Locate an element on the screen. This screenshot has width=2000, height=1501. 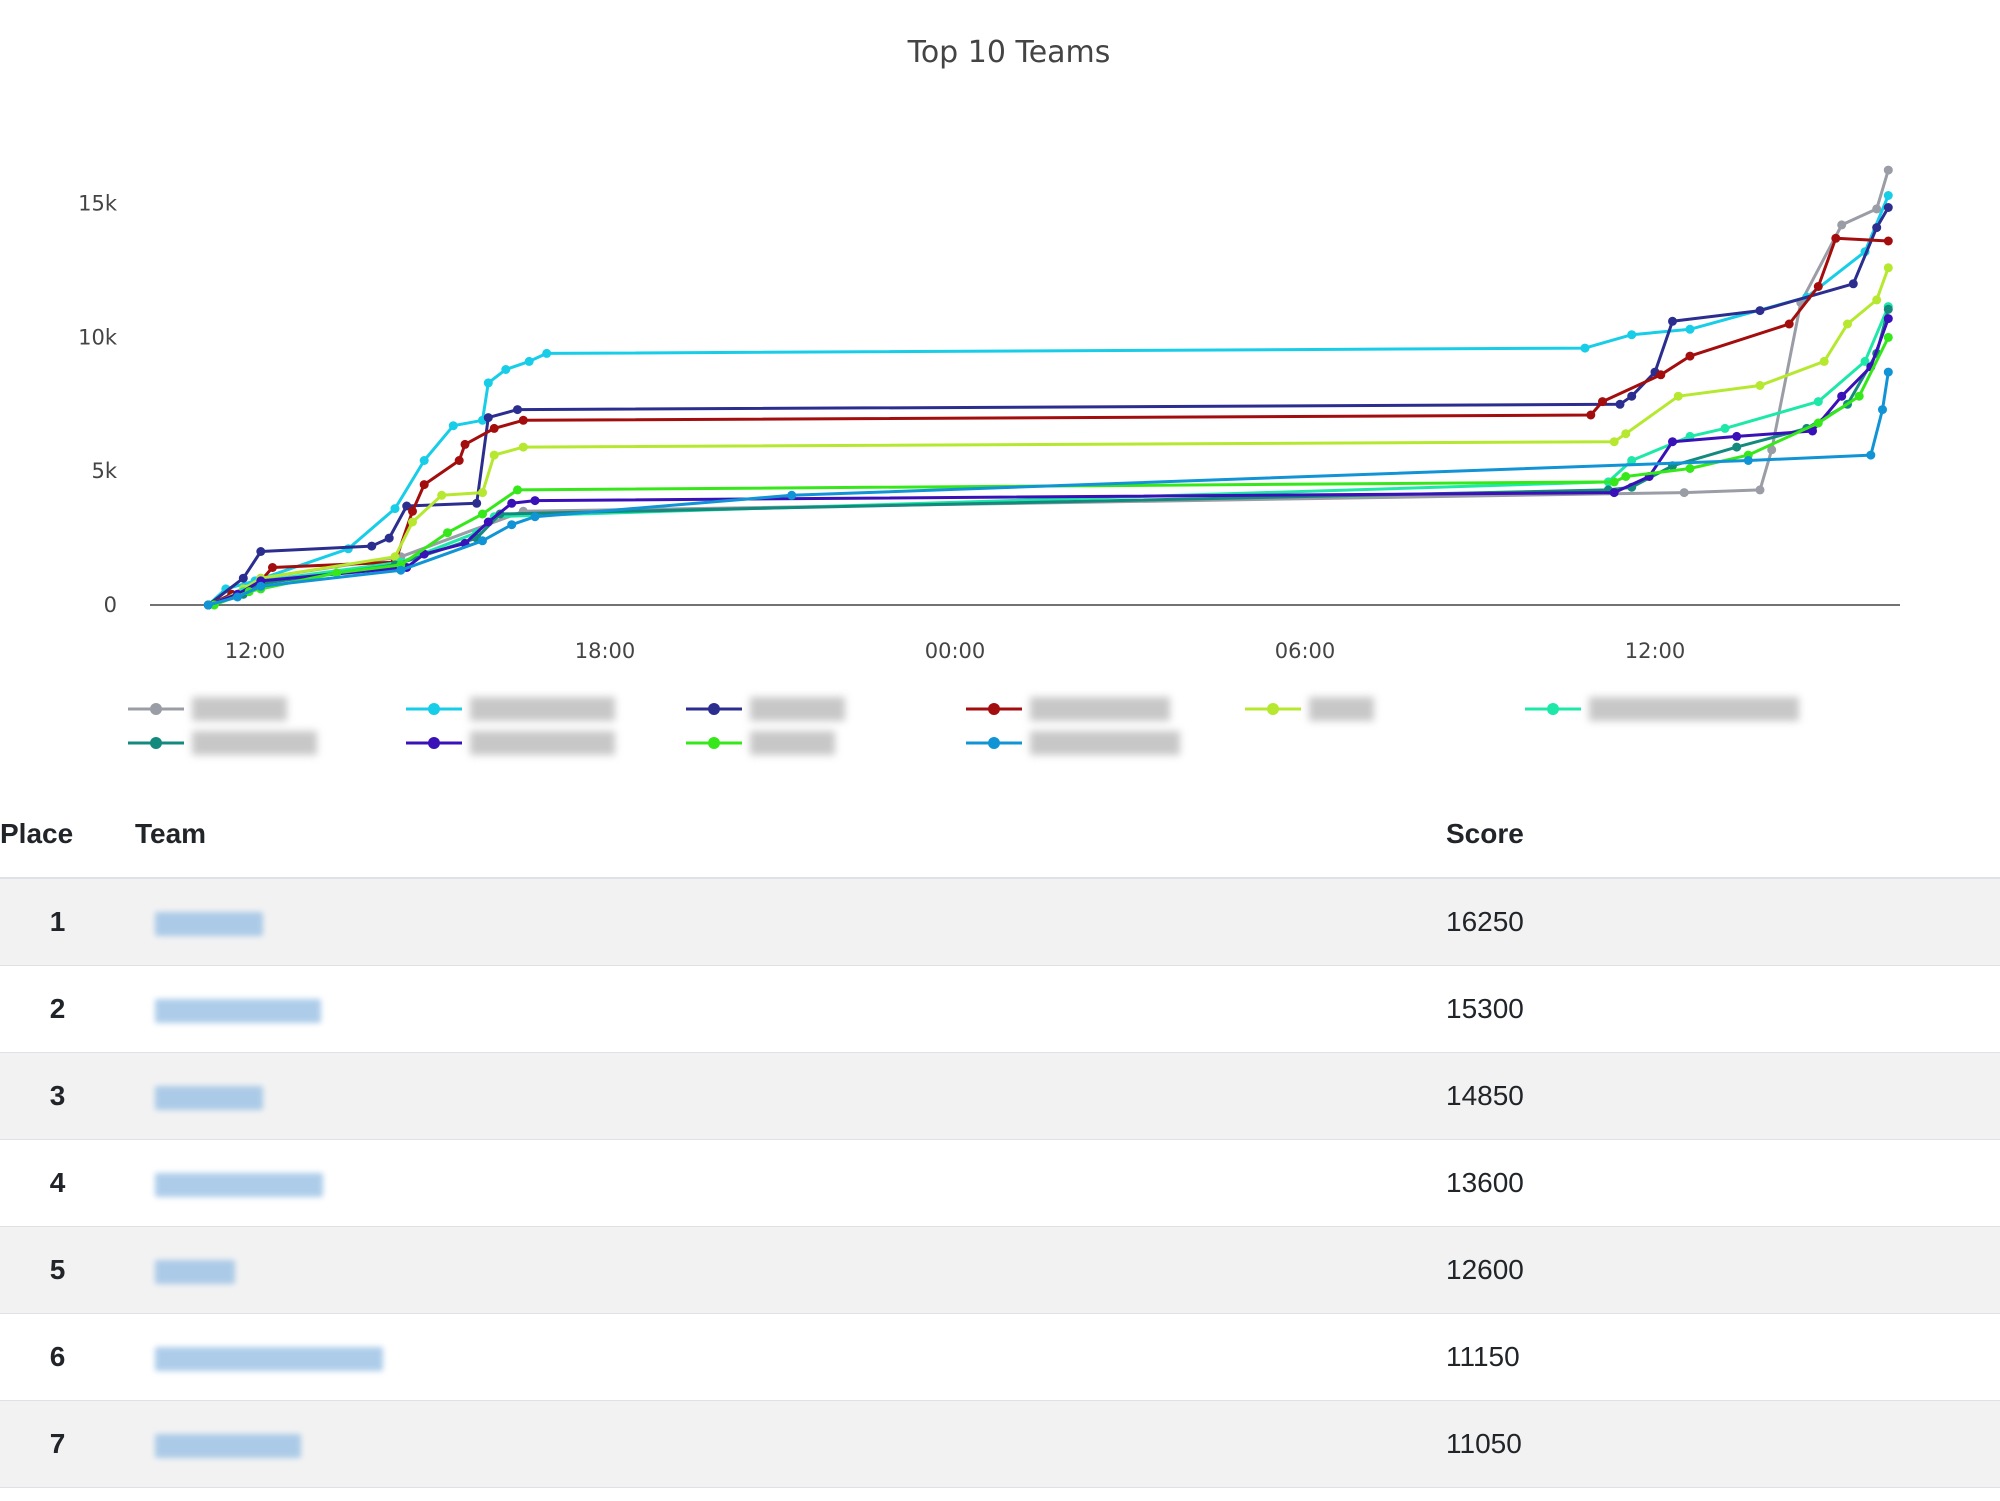
chart-title: Top 10 Teams is located at coordinates (1009, 52).